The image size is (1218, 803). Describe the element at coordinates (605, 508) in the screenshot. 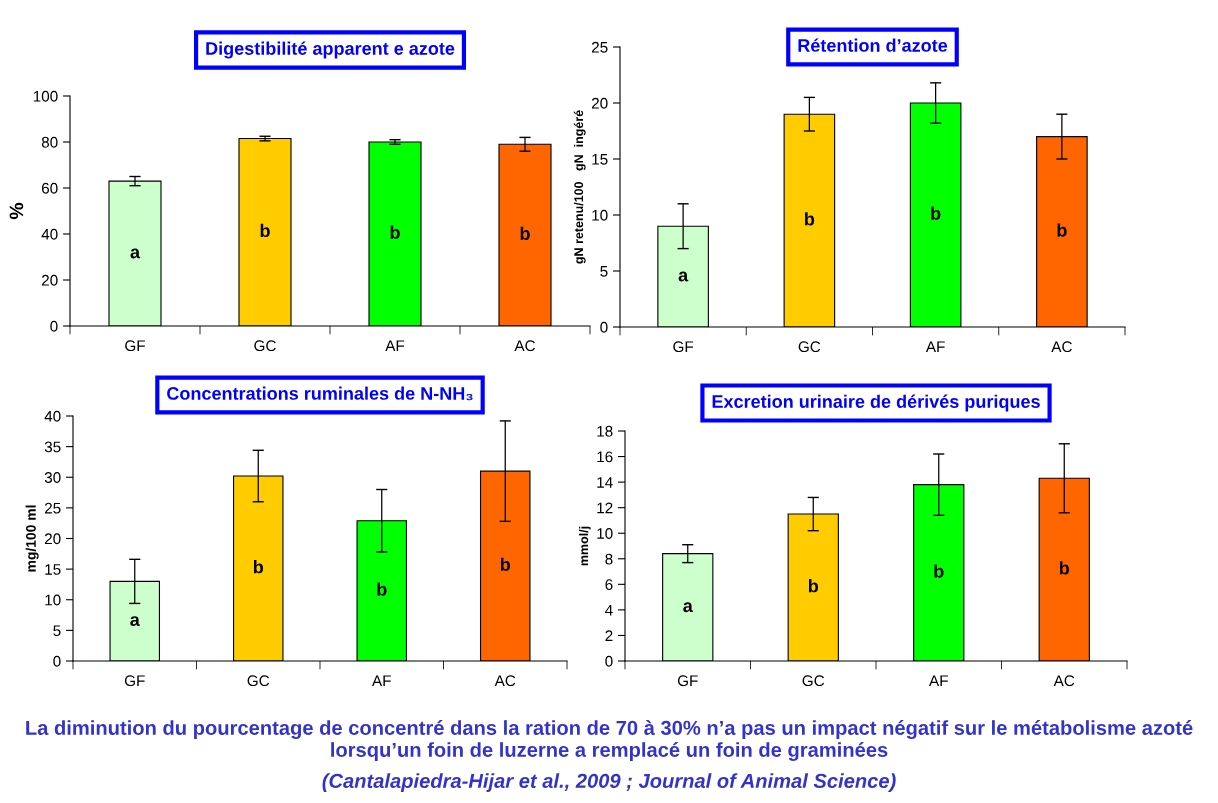

I see `y-tick-label: 12` at that location.